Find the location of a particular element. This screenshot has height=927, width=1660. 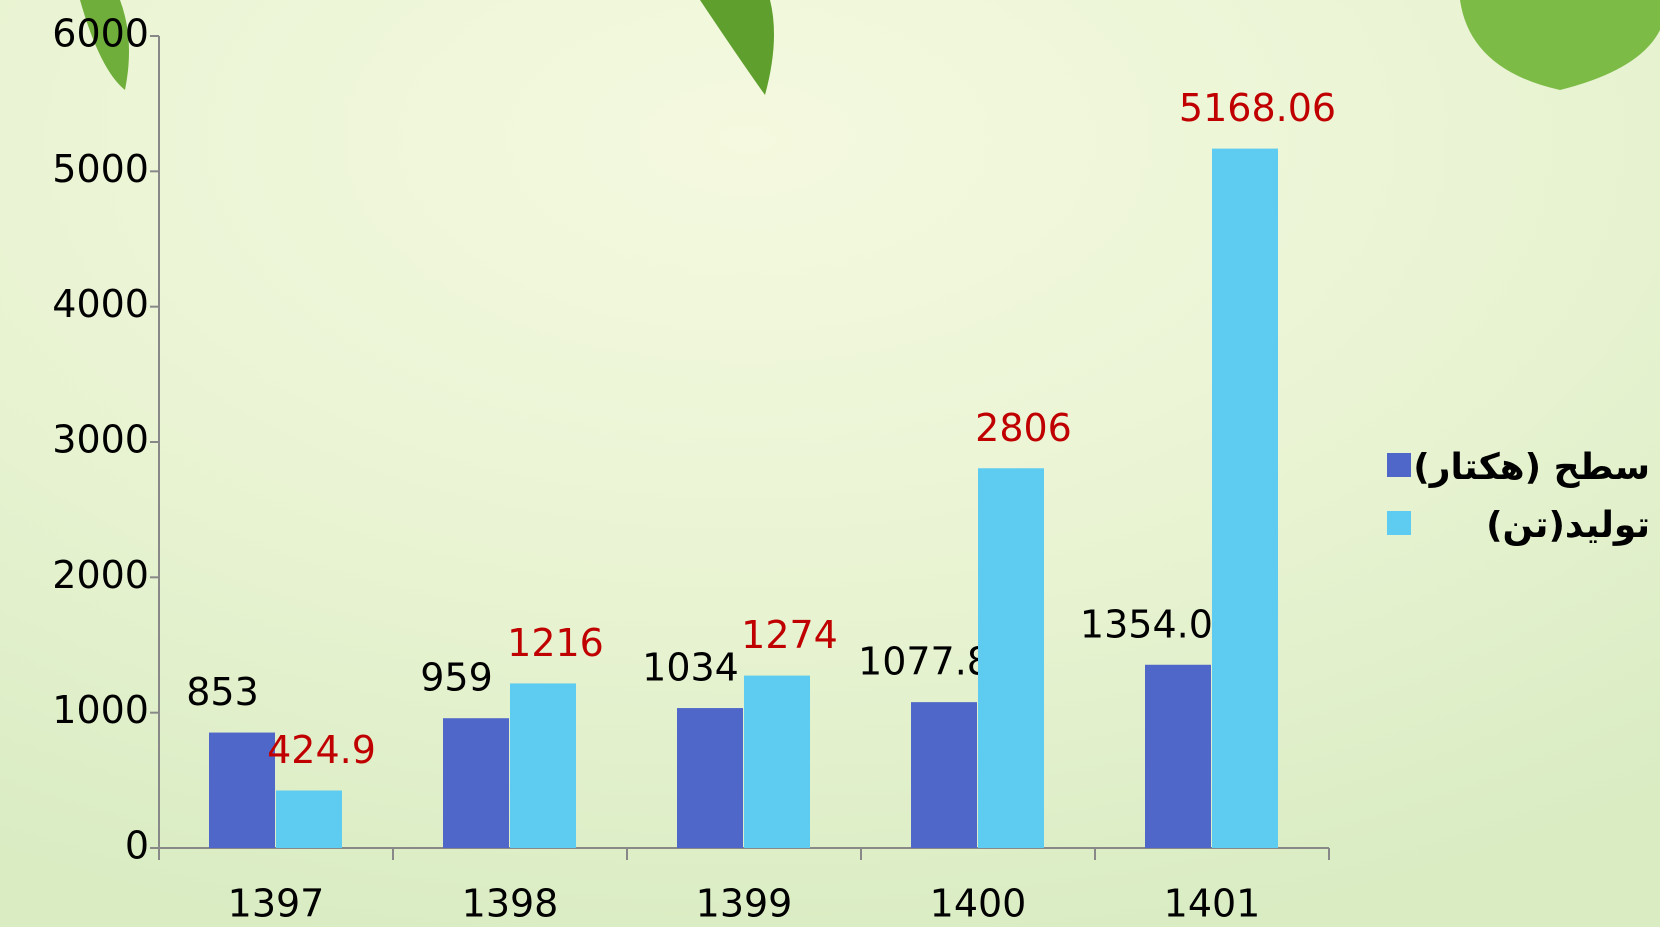

x-tick-label: 1397 is located at coordinates (276, 904).